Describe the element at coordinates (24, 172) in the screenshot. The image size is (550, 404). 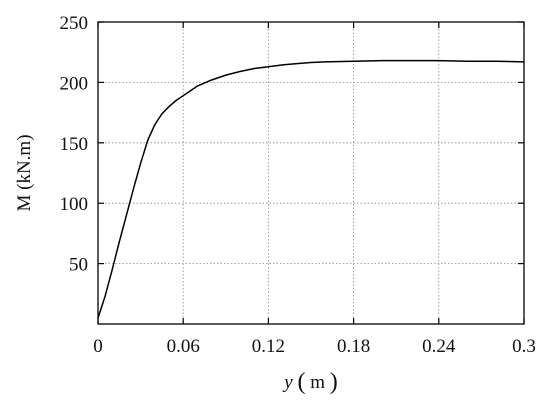
I see `y-axis-title: M (kN.m)` at that location.